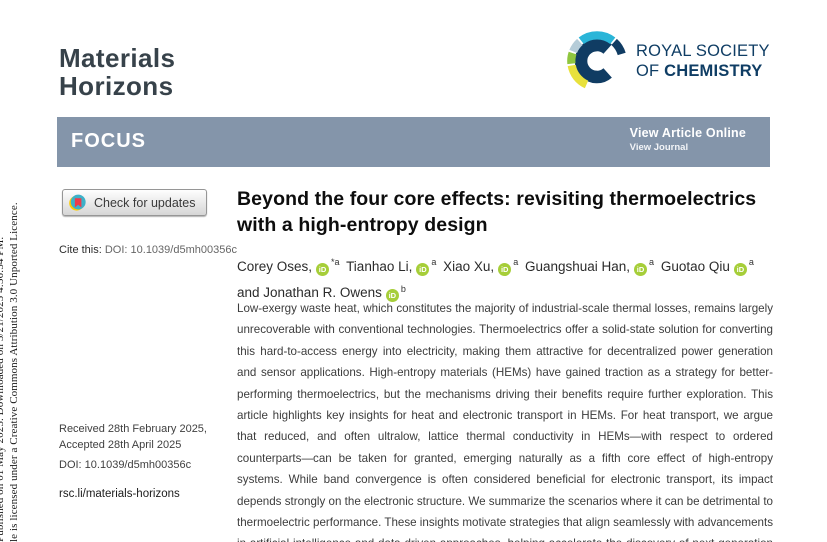  I want to click on publisher-name: ROYAL SOCIETY OF CHEMISTRY, so click(703, 61).